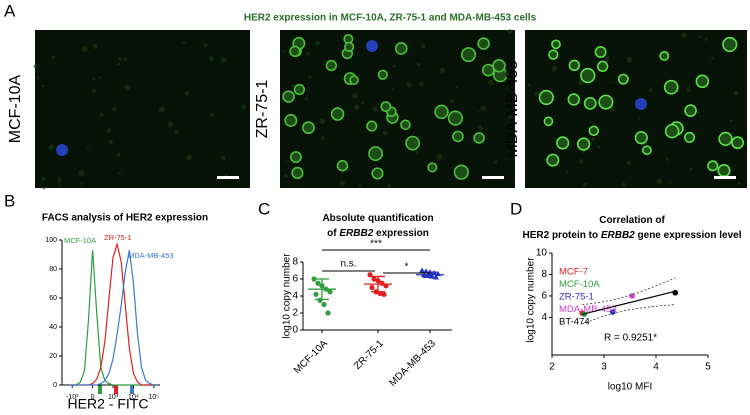 Image resolution: width=750 pixels, height=415 pixels. I want to click on x-tick-label: 5, so click(708, 367).